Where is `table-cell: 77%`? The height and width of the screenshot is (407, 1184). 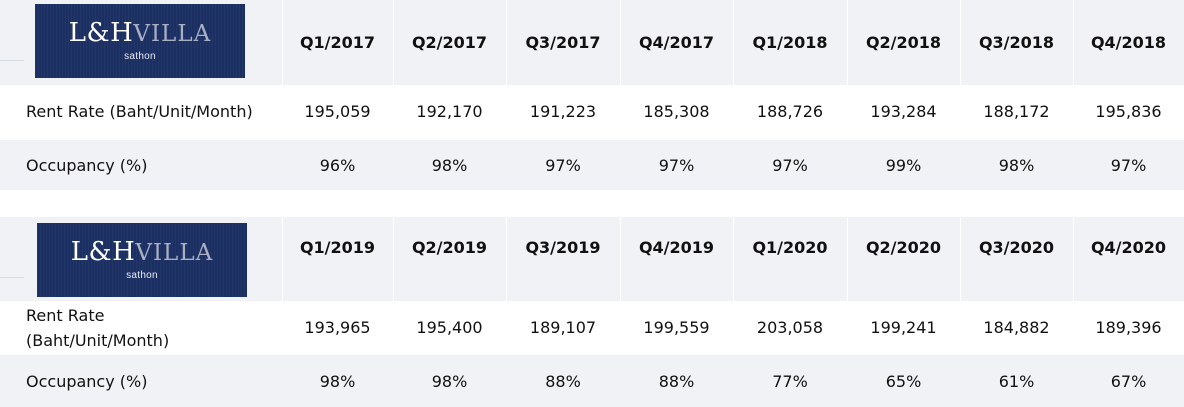 table-cell: 77% is located at coordinates (790, 381).